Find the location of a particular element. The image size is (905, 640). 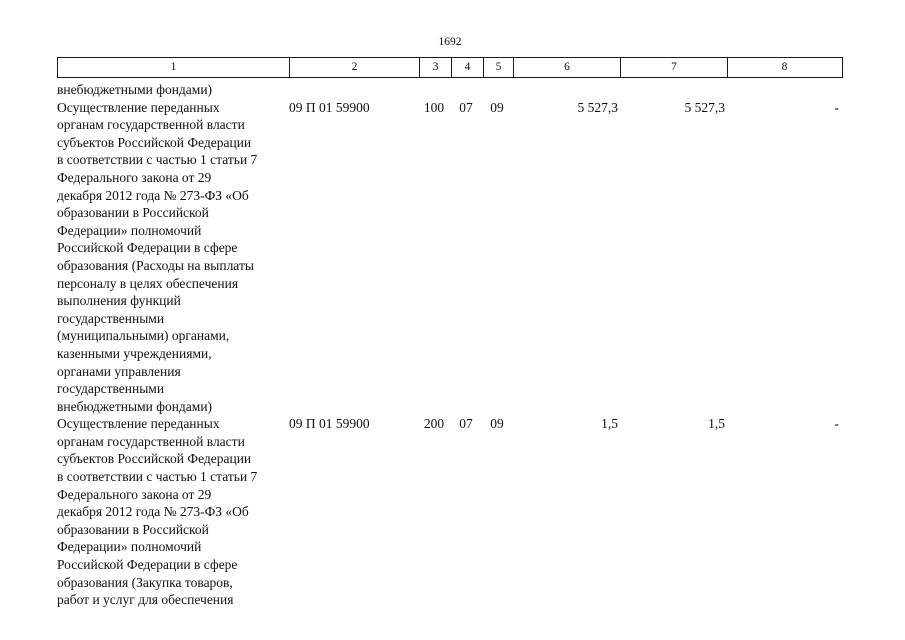

column-header-5: 5 is located at coordinates (498, 67).